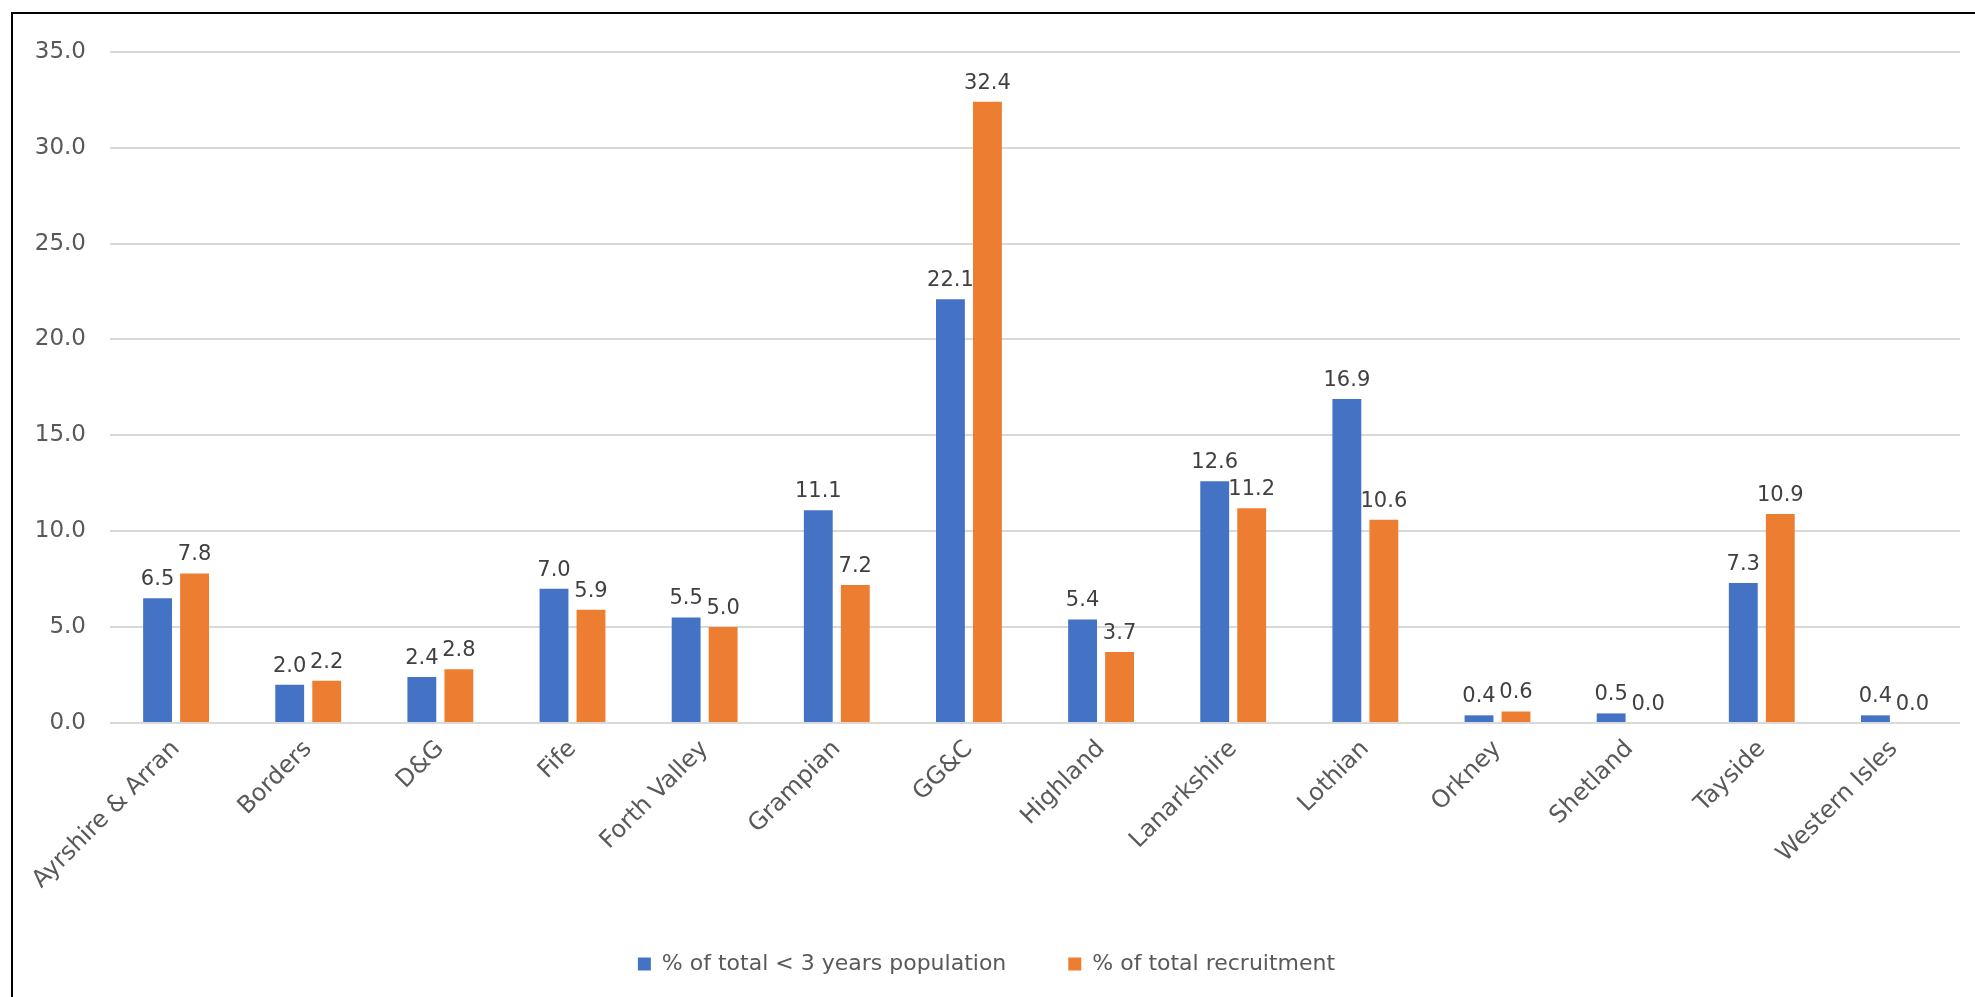 Image resolution: width=1975 pixels, height=997 pixels. I want to click on y-tick-label: 35.0, so click(60, 49).